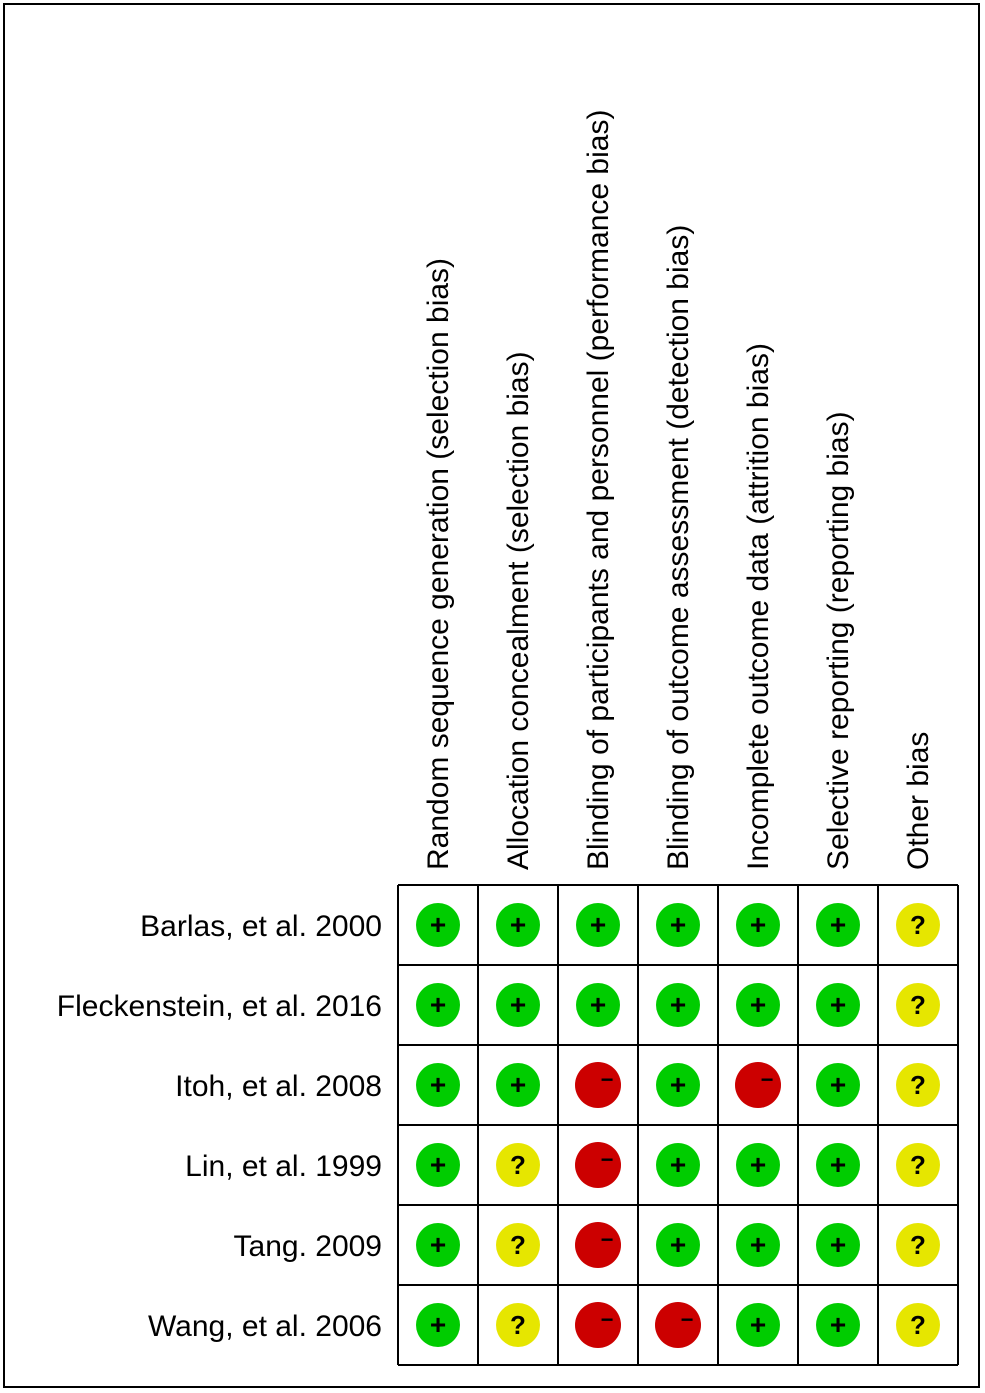  Describe the element at coordinates (758, 606) in the screenshot. I see `domain-label: Incomplete outcome data (attrition bias)` at that location.